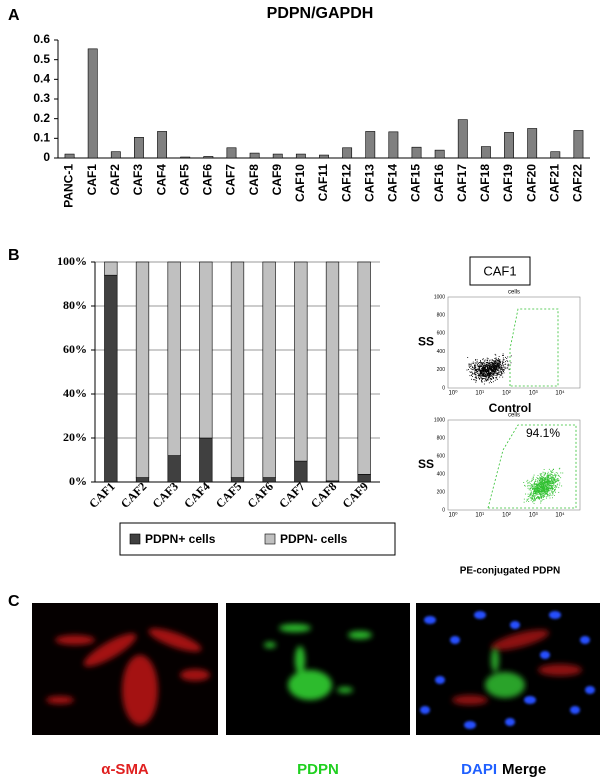 Image resolution: width=600 pixels, height=783 pixels. I want to click on y-tick-label: 20%, so click(75, 437).